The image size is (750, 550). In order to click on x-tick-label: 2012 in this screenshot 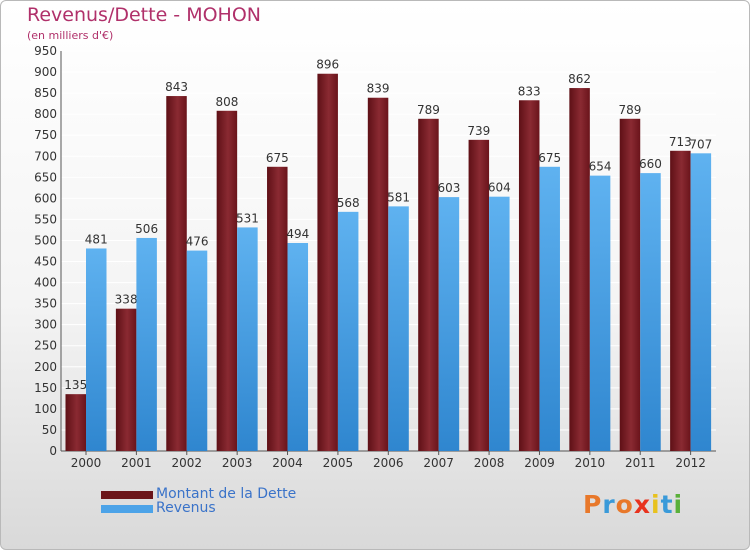, I will do `click(690, 463)`.